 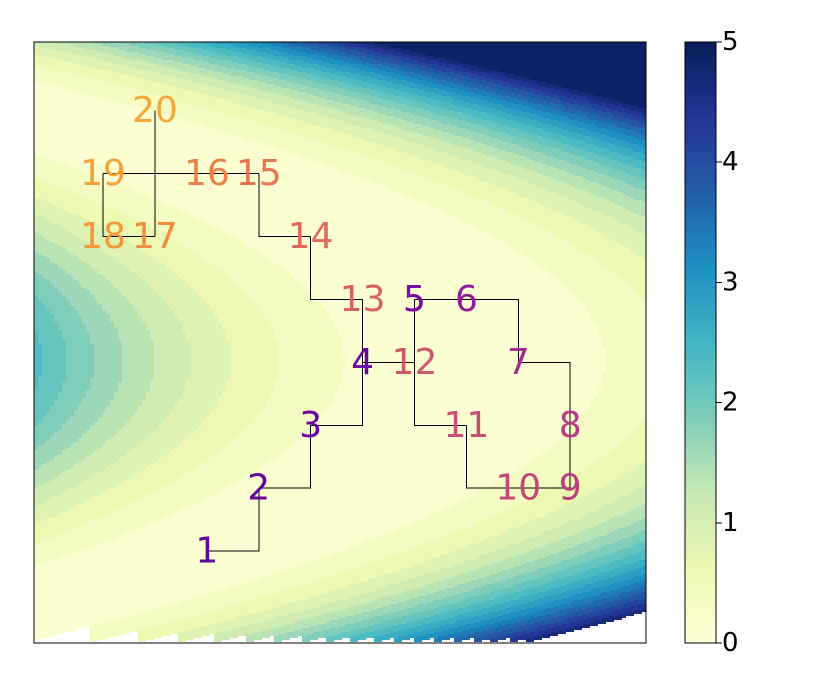 I want to click on point-label: 8, so click(x=570, y=425).